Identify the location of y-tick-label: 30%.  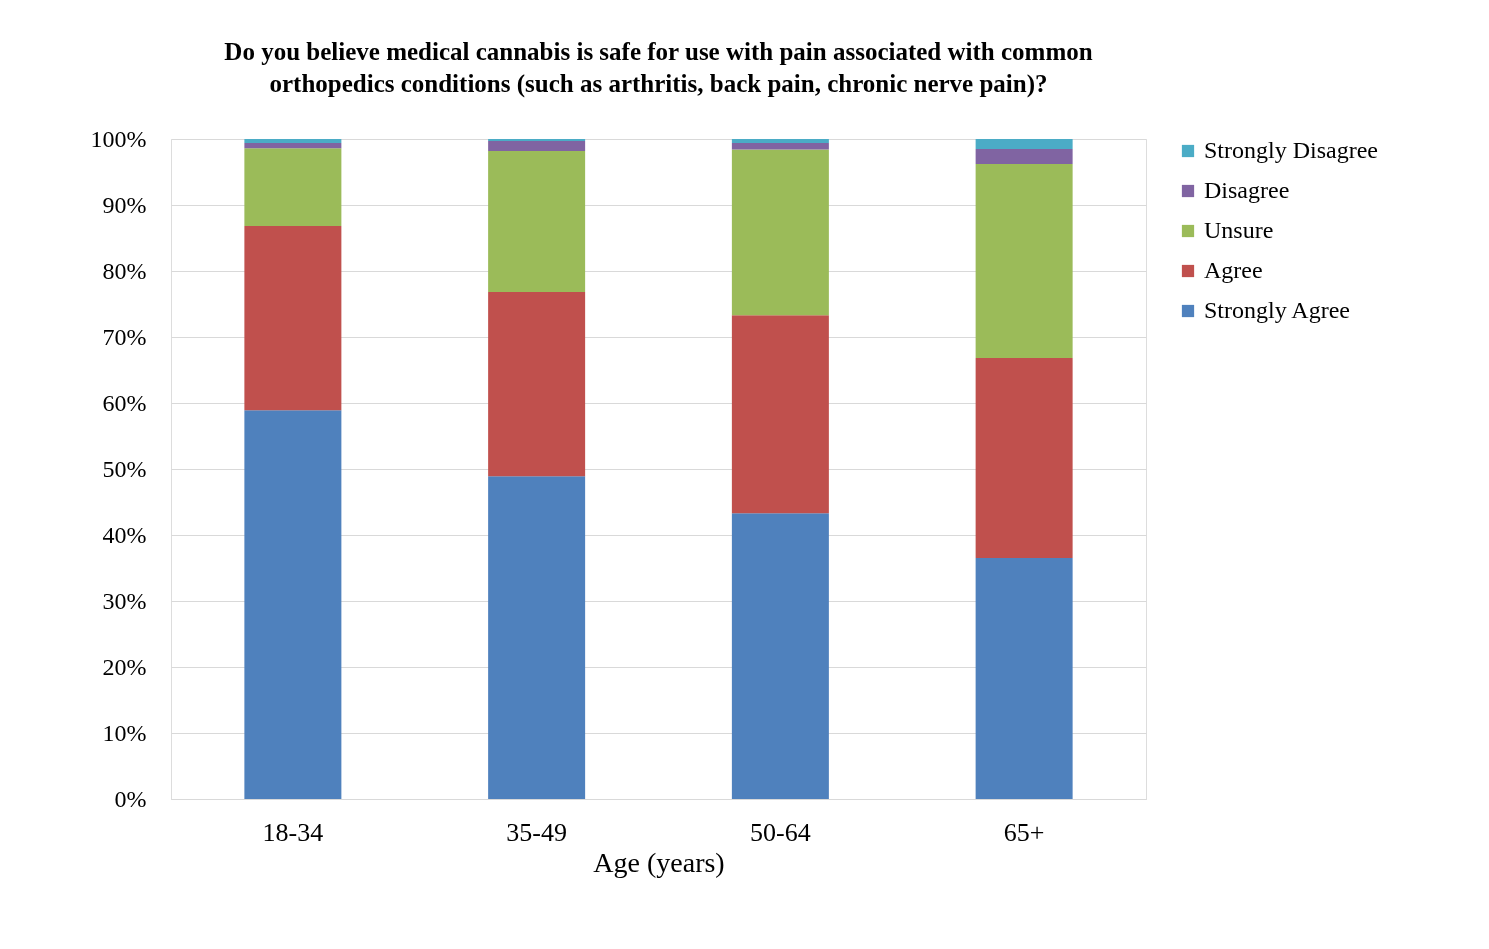
(124, 600).